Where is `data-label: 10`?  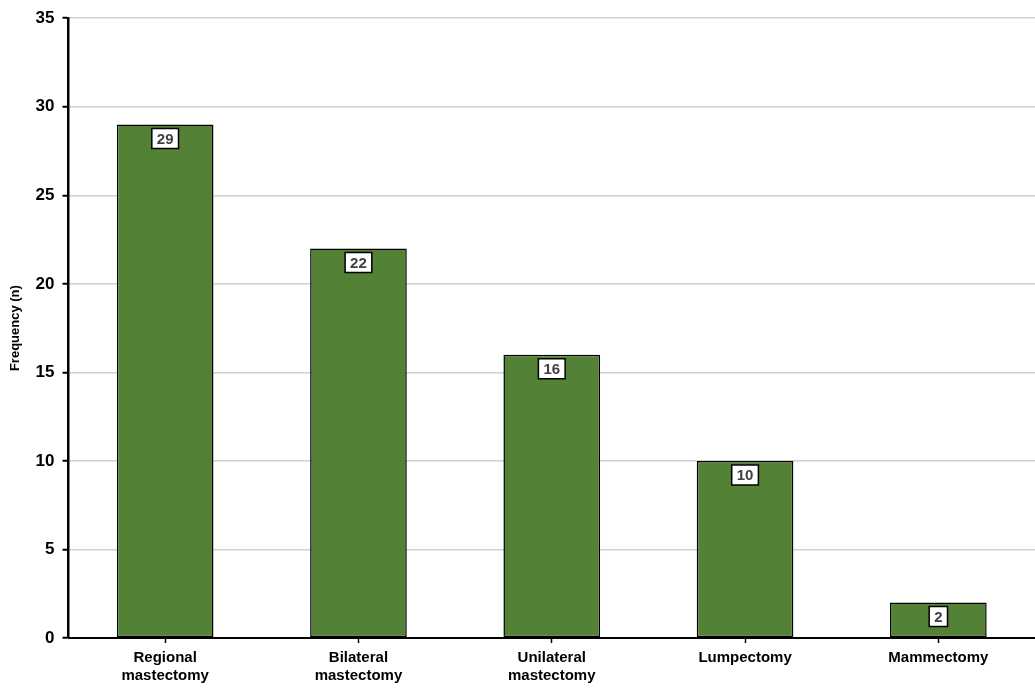 data-label: 10 is located at coordinates (745, 475).